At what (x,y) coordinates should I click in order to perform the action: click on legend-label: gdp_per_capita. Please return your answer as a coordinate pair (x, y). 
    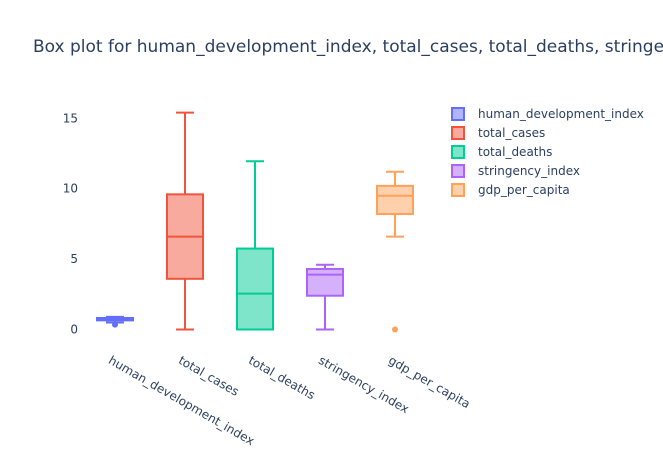
    Looking at the image, I should click on (524, 190).